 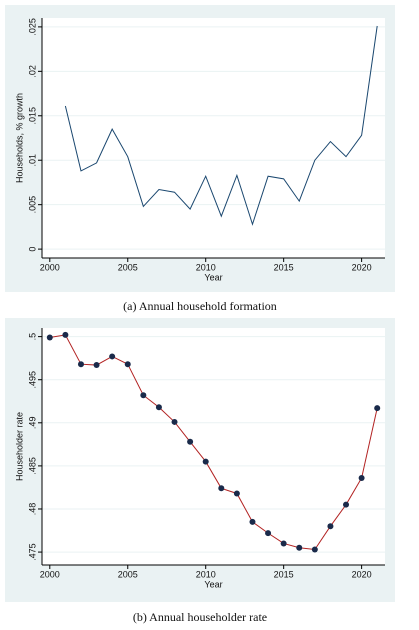 I want to click on caption: (a) Annual household formation, so click(x=200, y=306).